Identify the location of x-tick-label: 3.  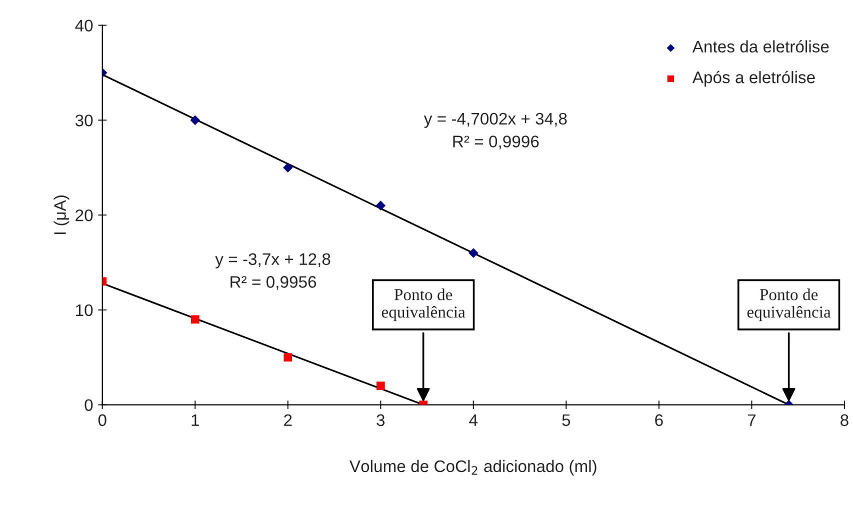
(380, 420).